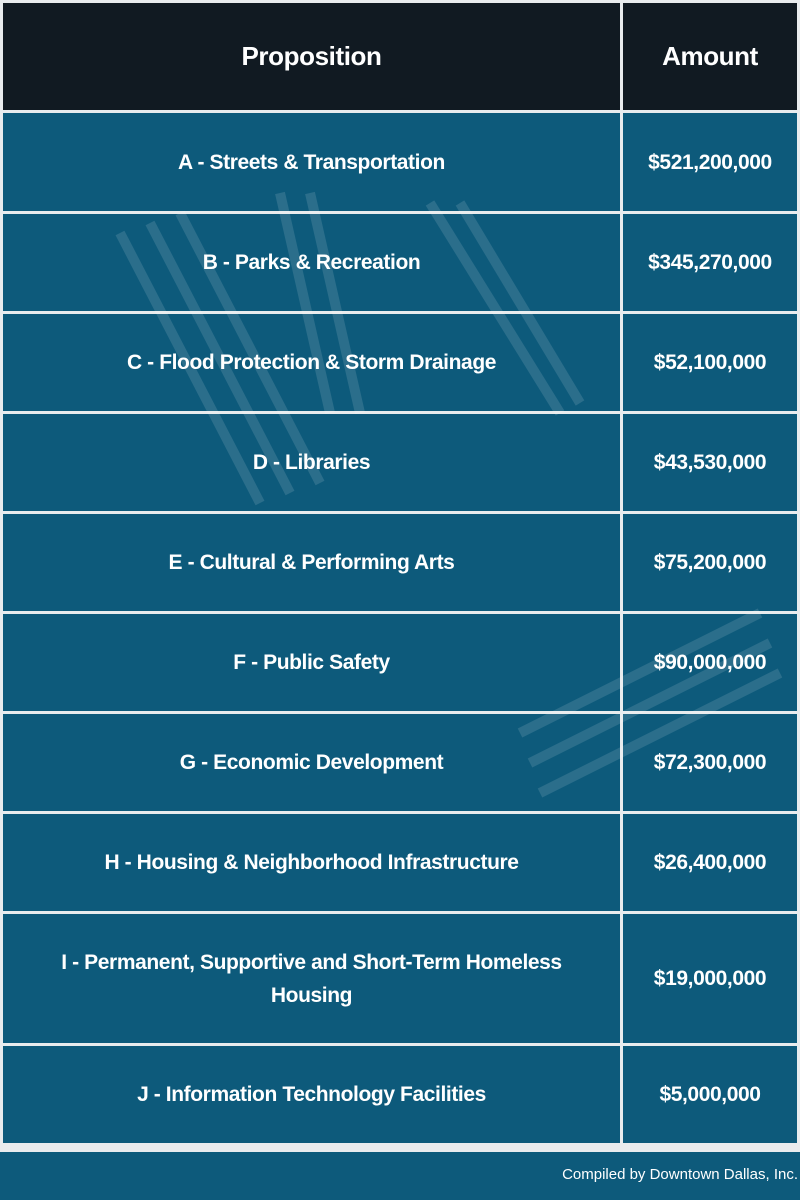 The width and height of the screenshot is (800, 1200). I want to click on proposition-cell: F - Public Safety, so click(311, 662).